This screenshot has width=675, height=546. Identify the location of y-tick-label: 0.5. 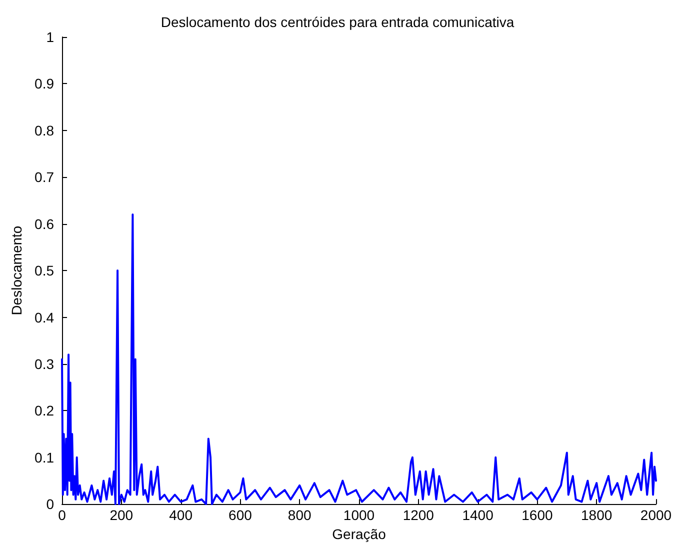
(44, 270).